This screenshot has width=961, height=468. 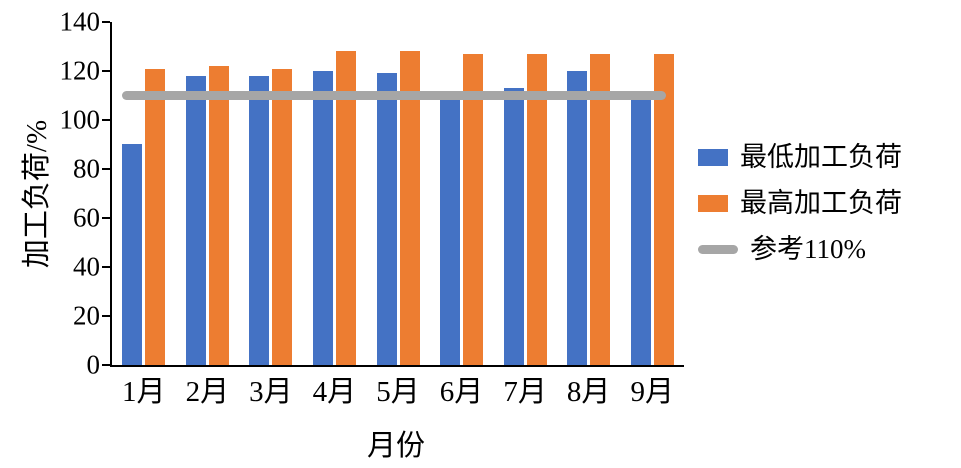 What do you see at coordinates (144, 392) in the screenshot?
I see `x-tick-label: 1月` at bounding box center [144, 392].